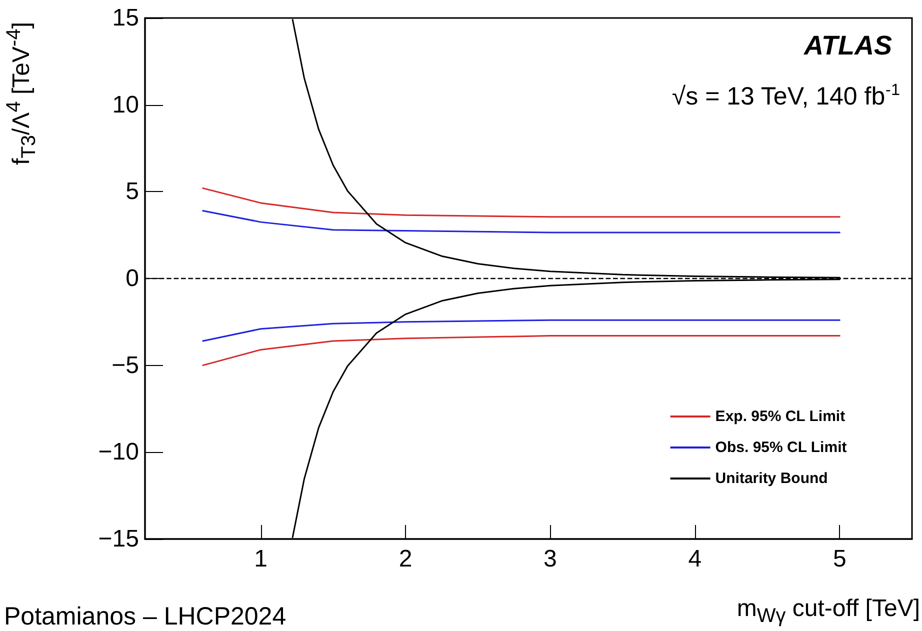 The height and width of the screenshot is (631, 922). I want to click on y-tick-label: 0, so click(132, 278).